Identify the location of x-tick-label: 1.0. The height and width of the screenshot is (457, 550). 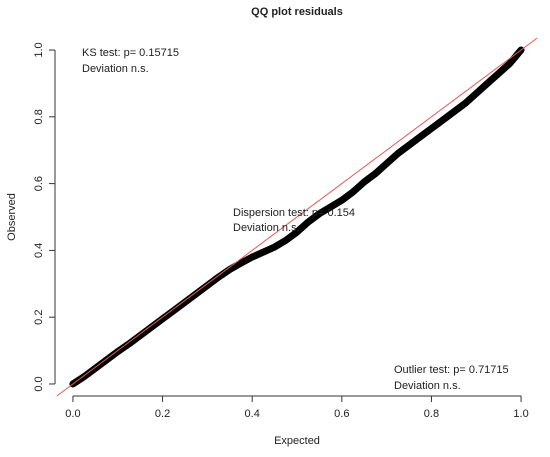
(520, 414).